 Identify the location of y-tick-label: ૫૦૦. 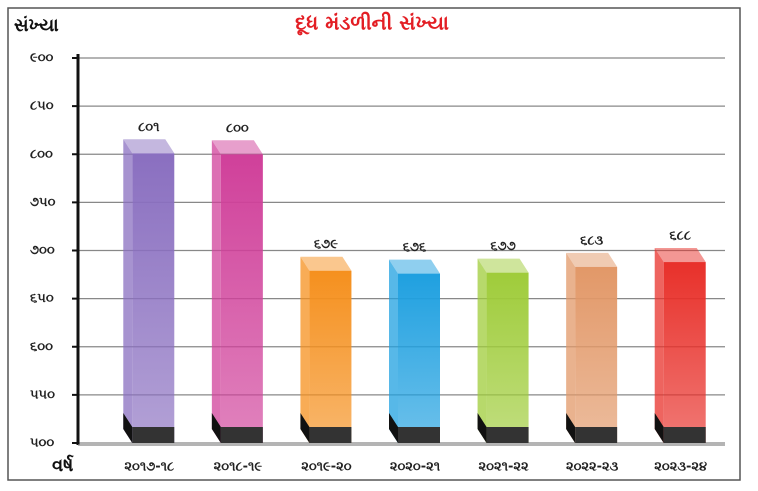
(42, 443).